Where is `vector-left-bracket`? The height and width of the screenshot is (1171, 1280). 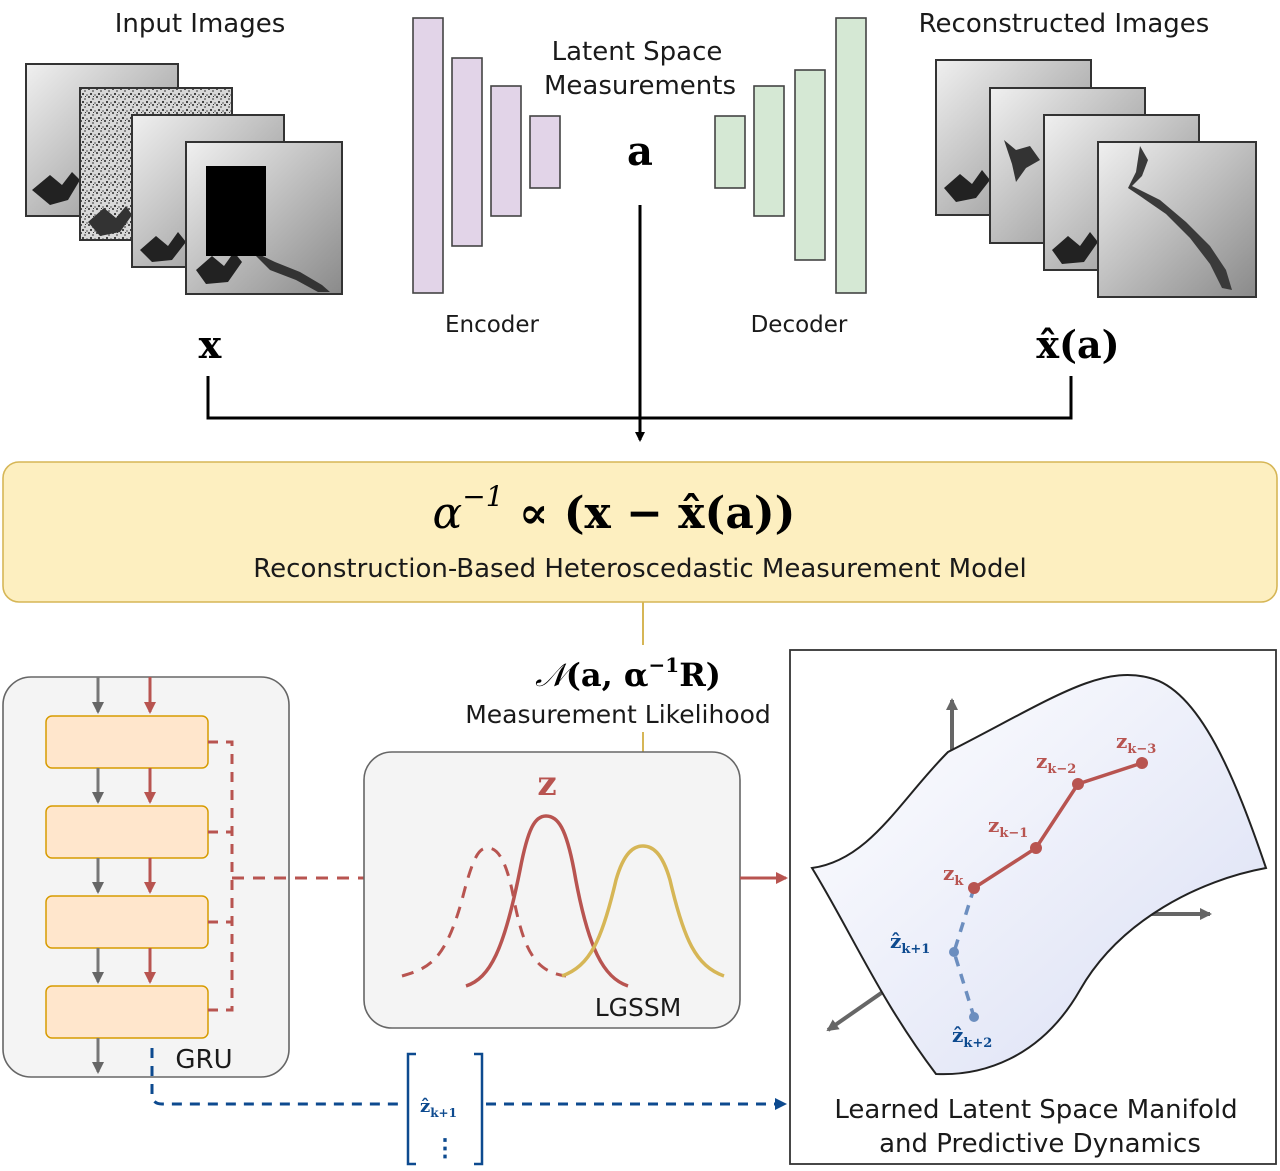
vector-left-bracket is located at coordinates (411, 1109).